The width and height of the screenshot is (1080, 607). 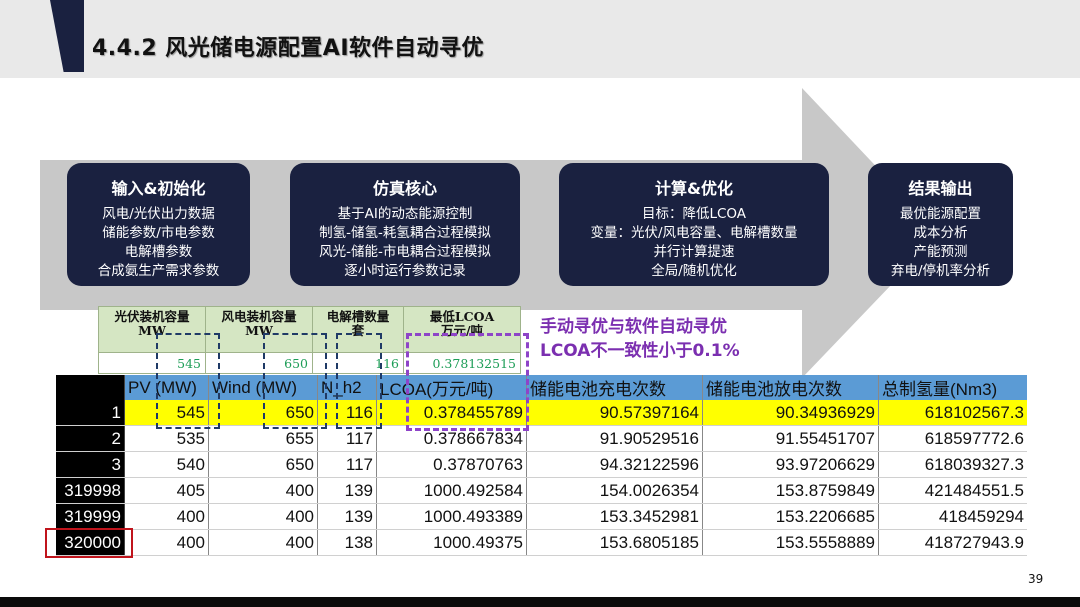 I want to click on results-header-cell, so click(x=90, y=387).